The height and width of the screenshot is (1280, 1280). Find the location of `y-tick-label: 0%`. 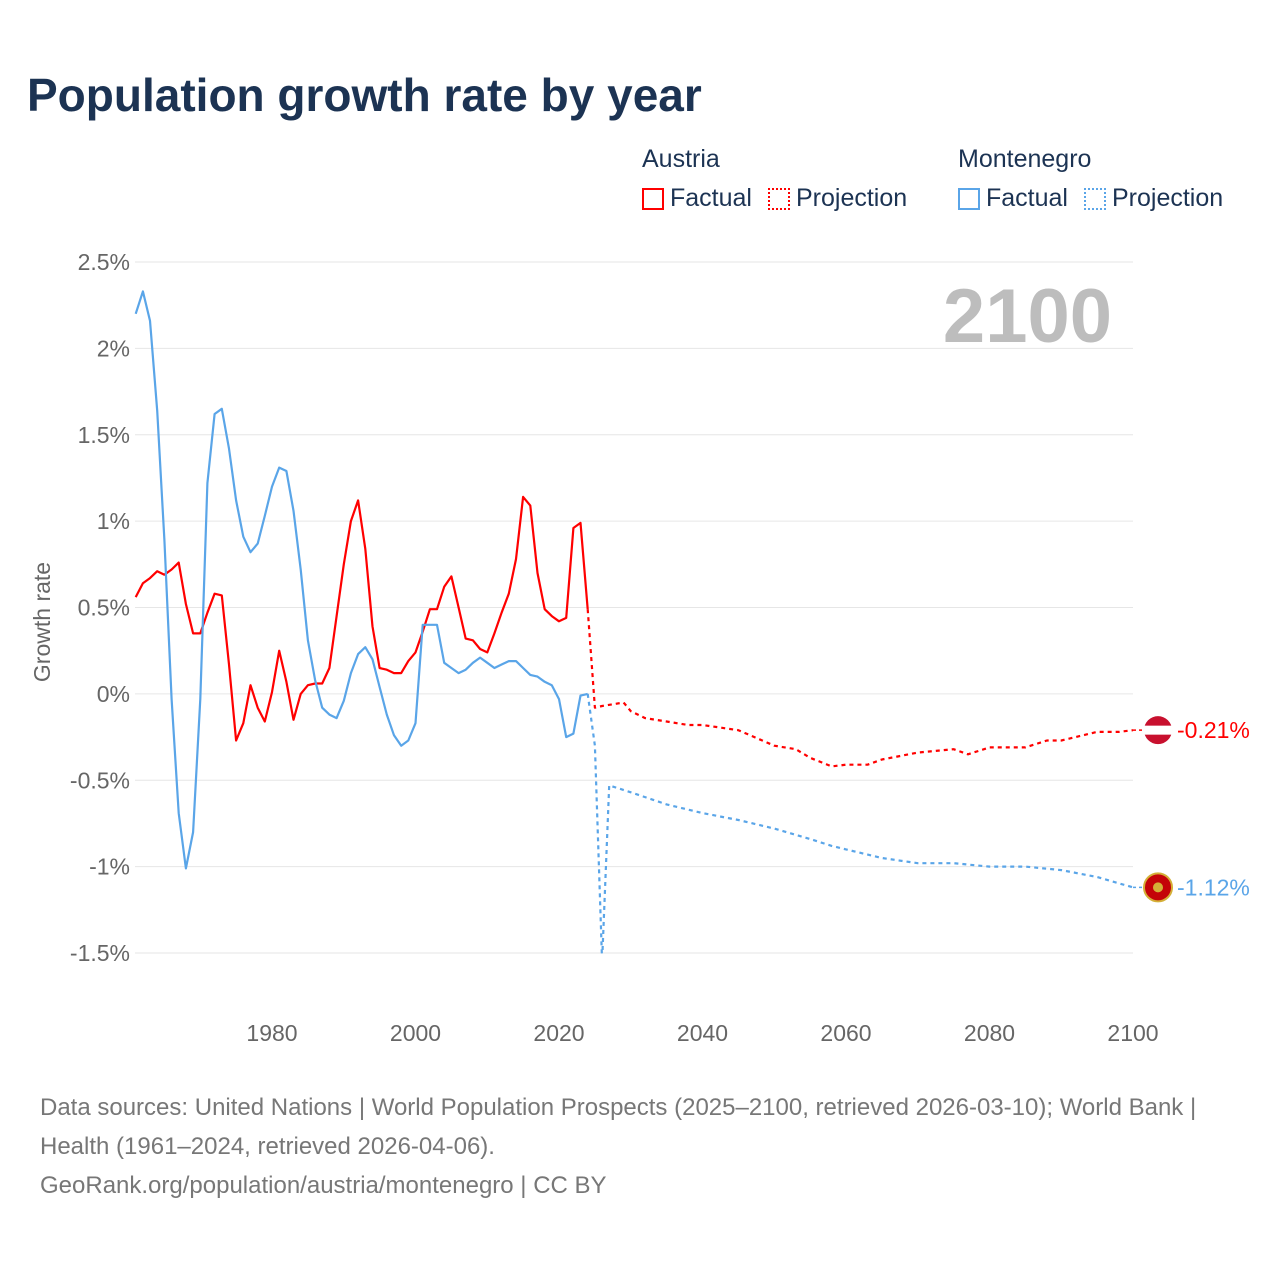

y-tick-label: 0% is located at coordinates (113, 694).